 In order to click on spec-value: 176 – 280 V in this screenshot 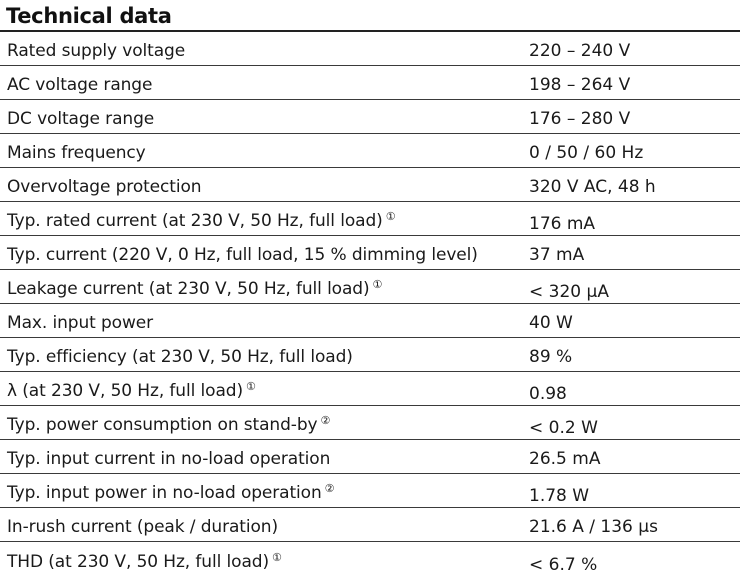, I will do `click(580, 119)`.